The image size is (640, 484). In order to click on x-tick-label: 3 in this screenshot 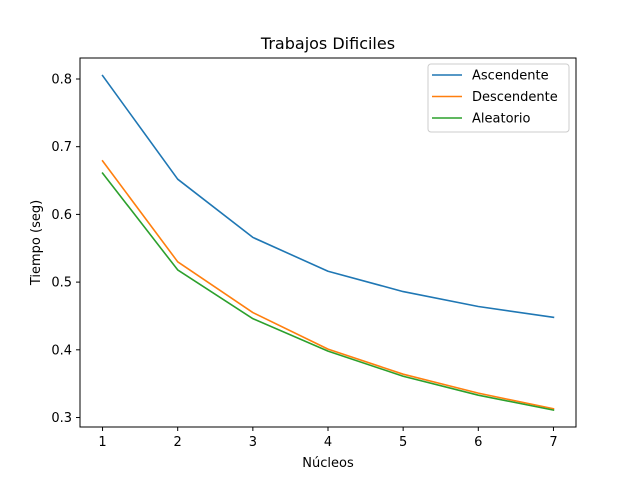, I will do `click(253, 442)`.